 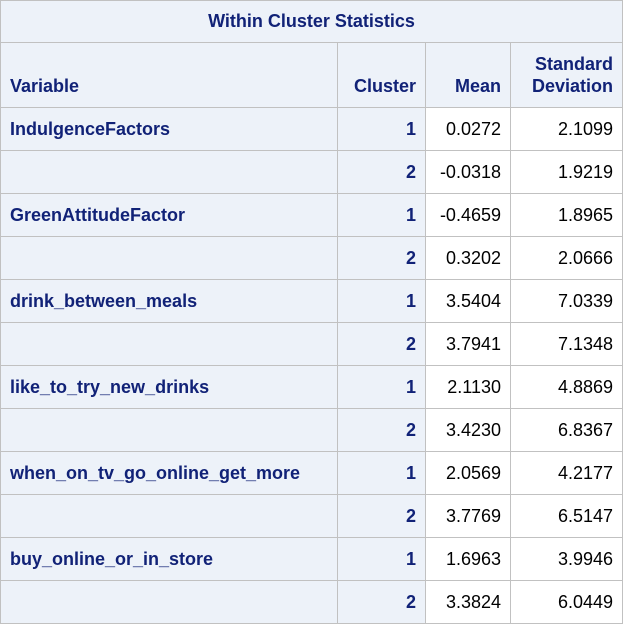 What do you see at coordinates (381, 75) in the screenshot?
I see `header-cluster: Cluster` at bounding box center [381, 75].